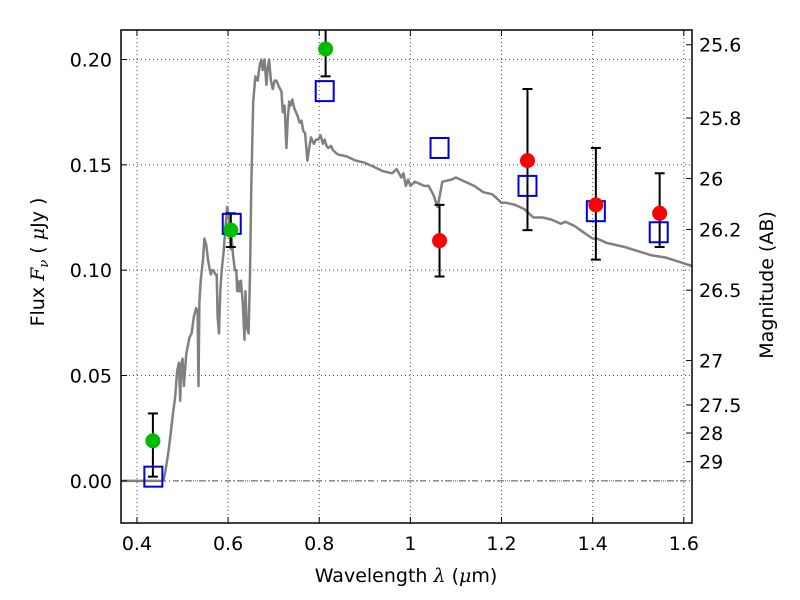 Image resolution: width=800 pixels, height=600 pixels. I want to click on x-tick-label: 1.6, so click(684, 544).